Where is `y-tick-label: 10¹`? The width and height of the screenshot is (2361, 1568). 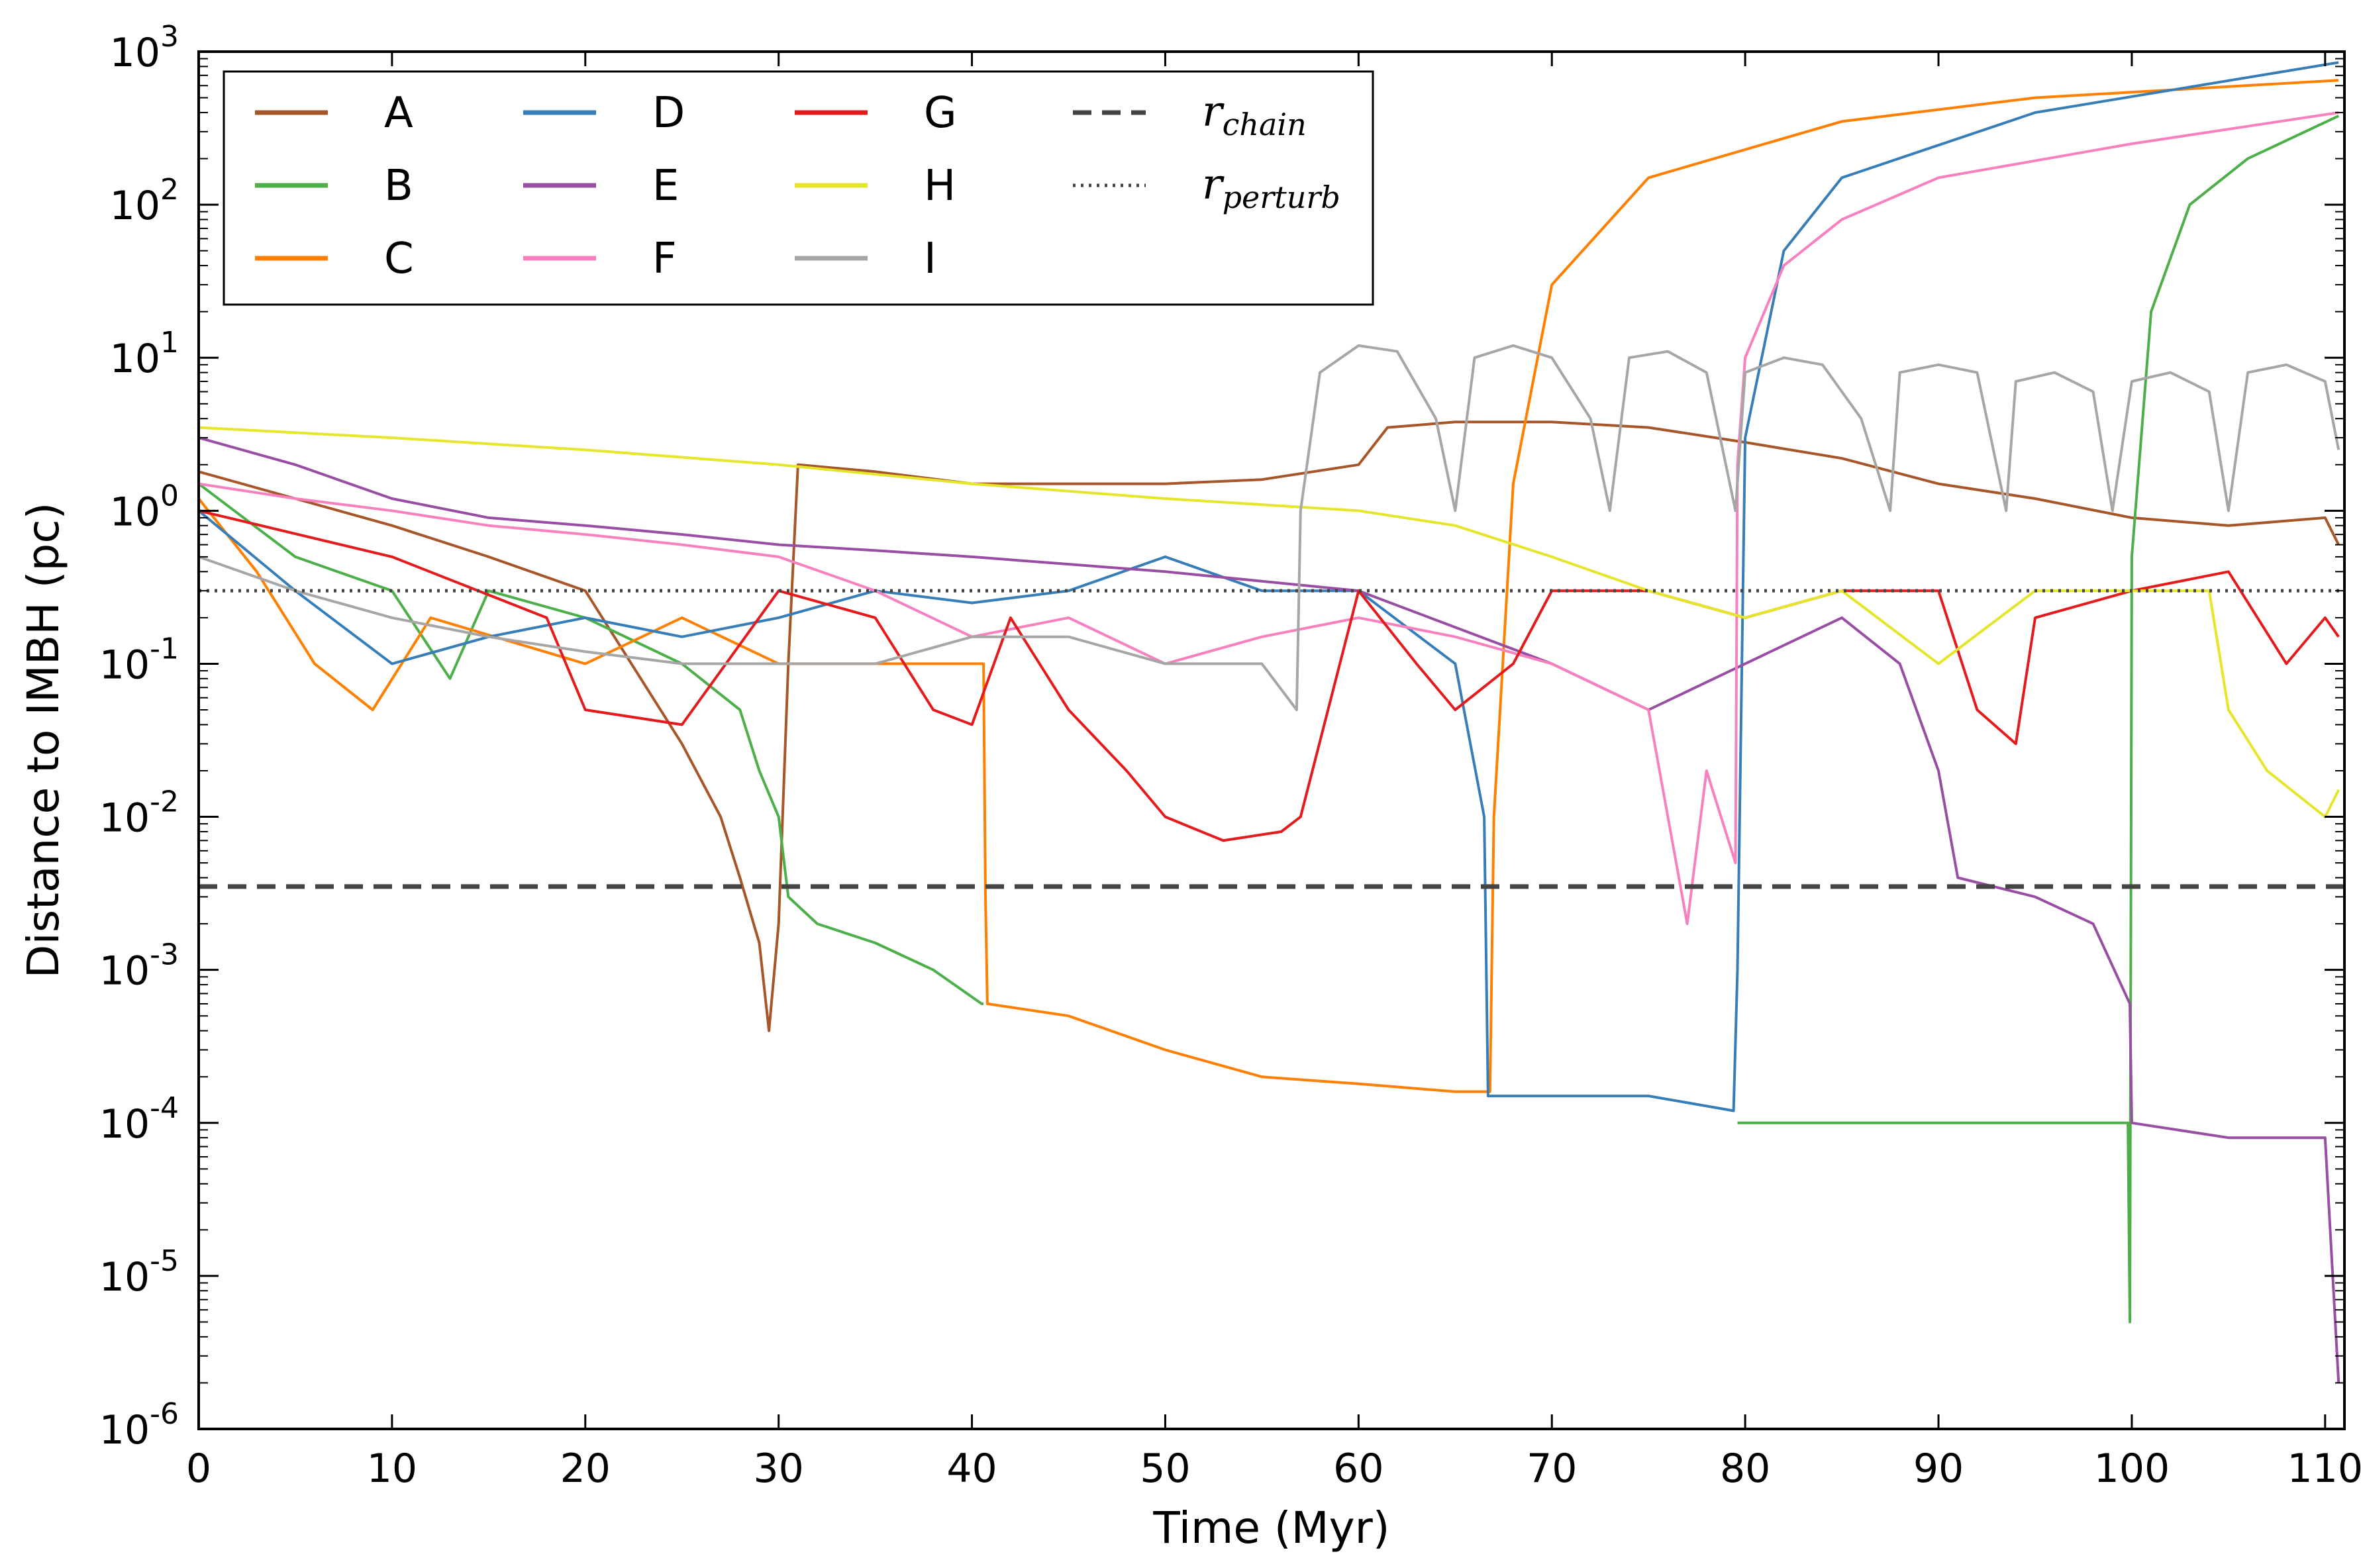
y-tick-label: 10¹ is located at coordinates (144, 354).